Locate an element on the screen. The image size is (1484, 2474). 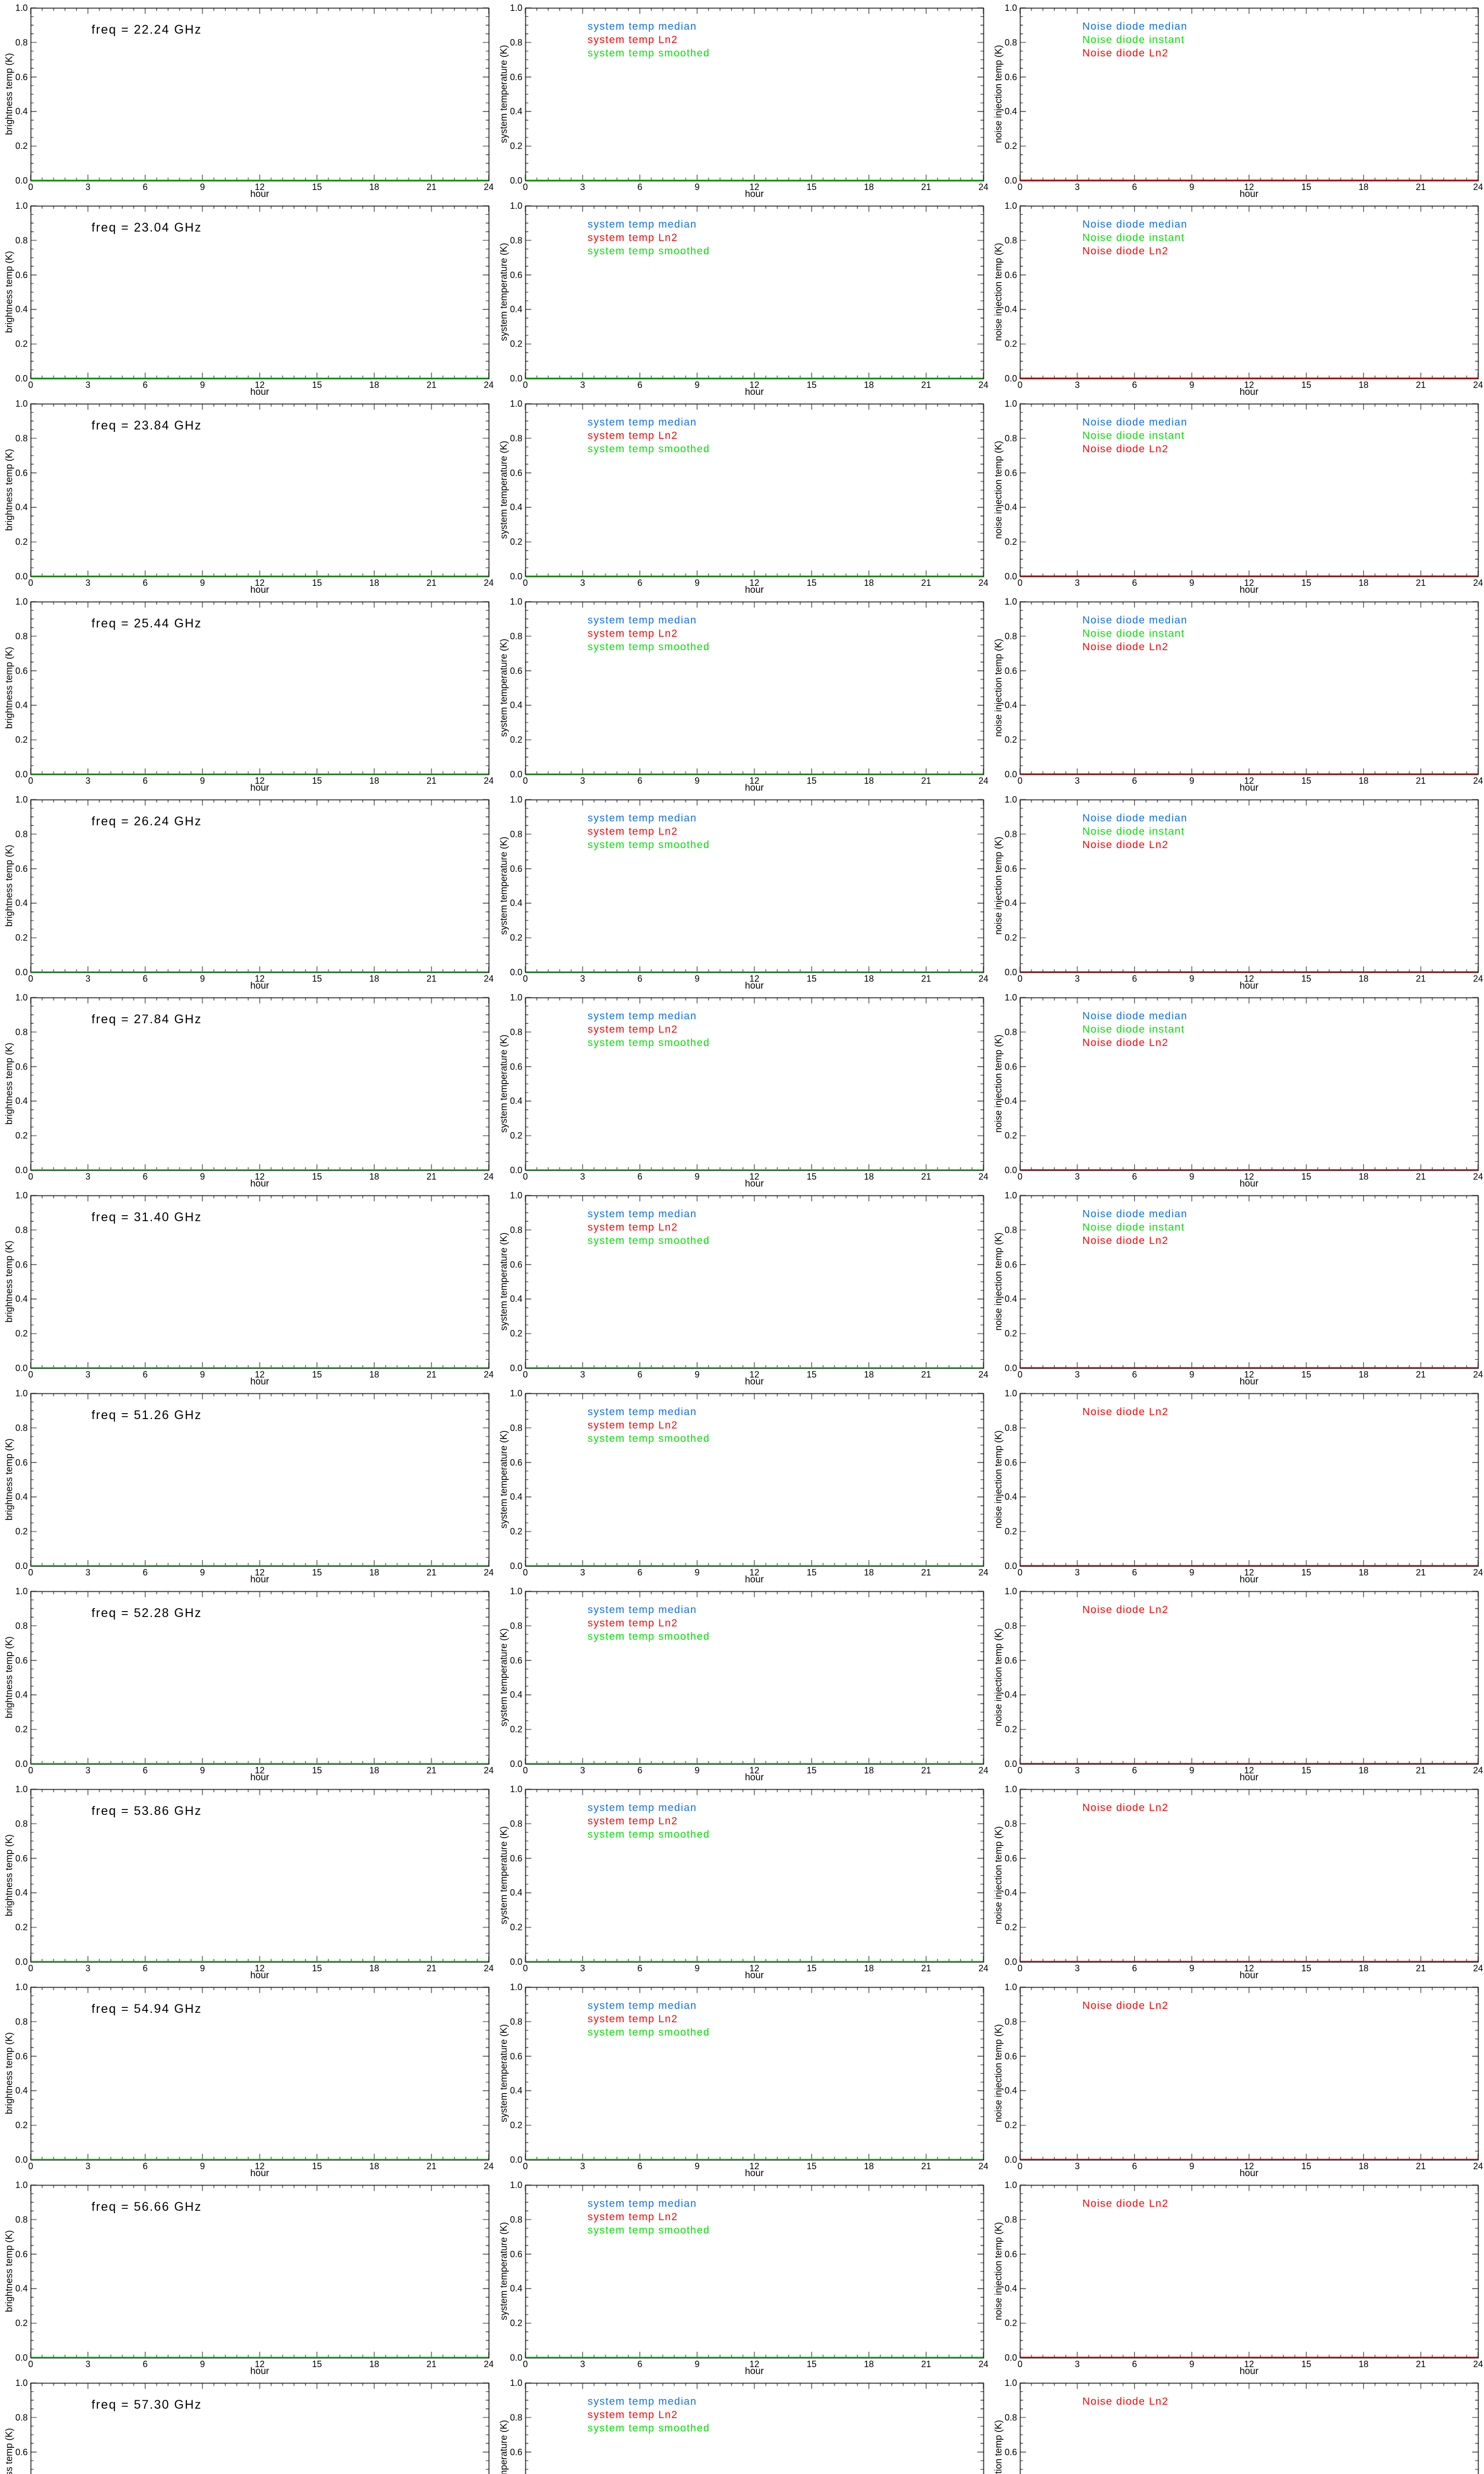
freq-annotation: freq = 56.66 GHz is located at coordinates (147, 2207).